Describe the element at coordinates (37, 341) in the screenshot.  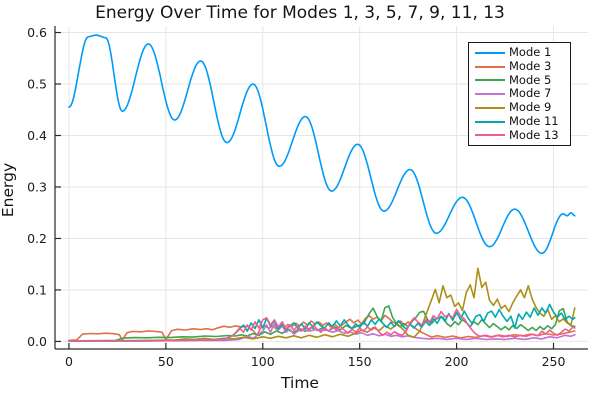
I see `y-tick-label: 0.0` at that location.